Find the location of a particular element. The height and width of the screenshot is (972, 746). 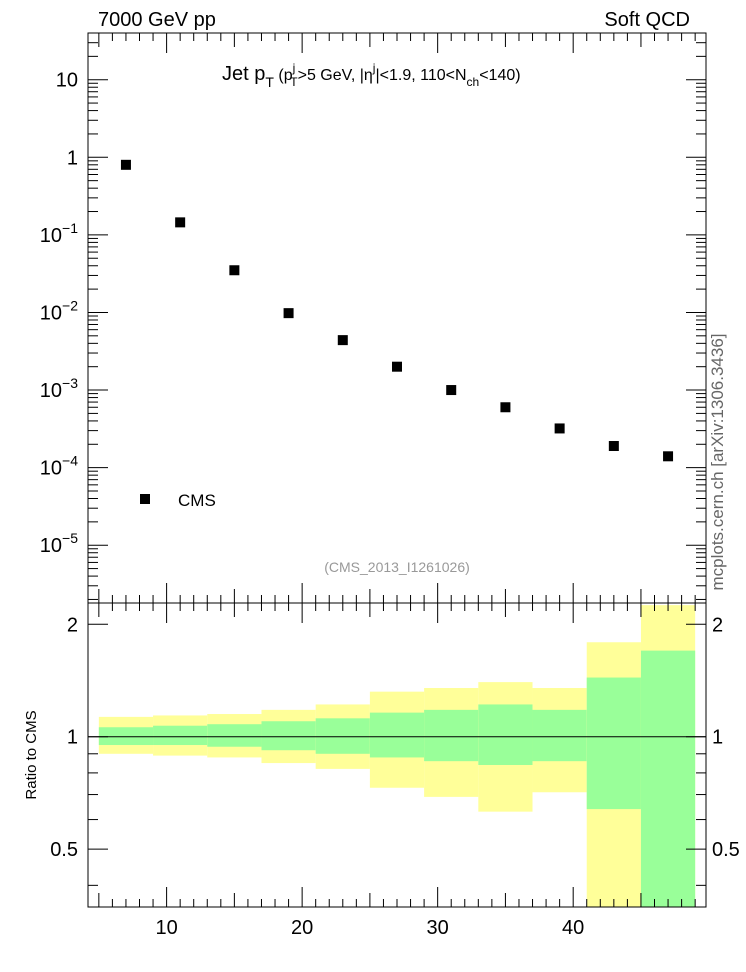

header-left: 7000 GeV pp is located at coordinates (157, 20).